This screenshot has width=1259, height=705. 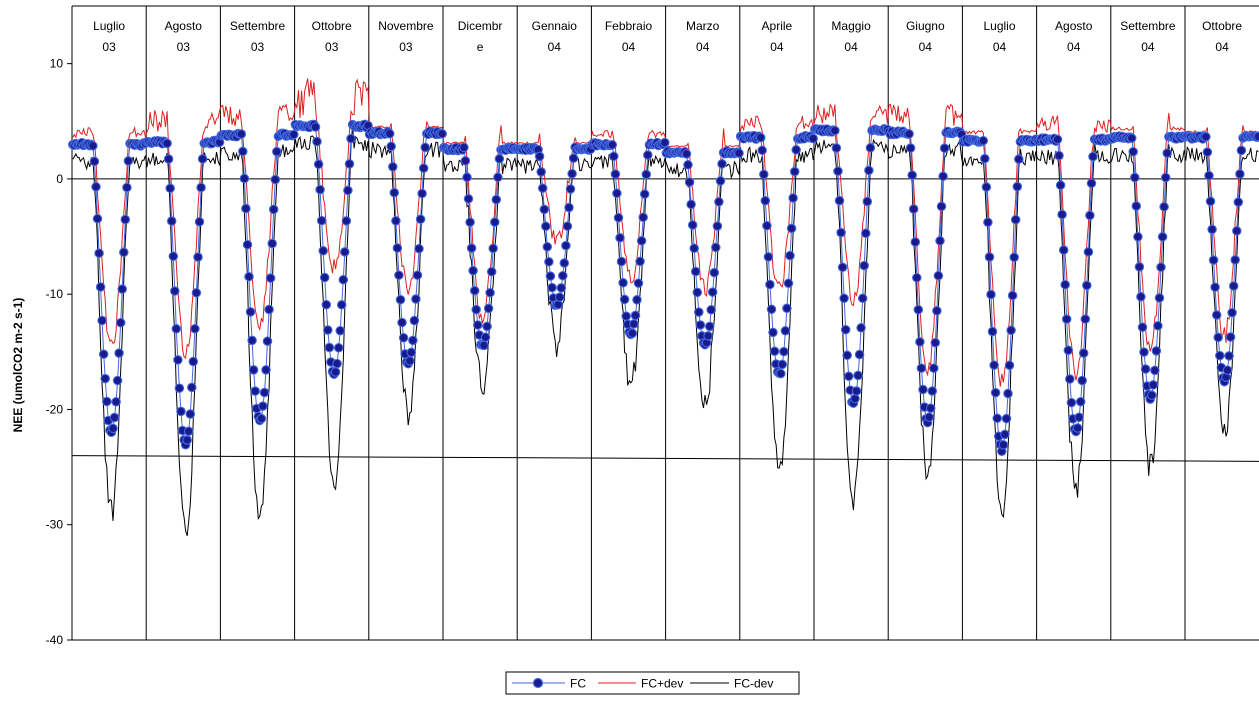 I want to click on month-year-label: 03, so click(x=258, y=47).